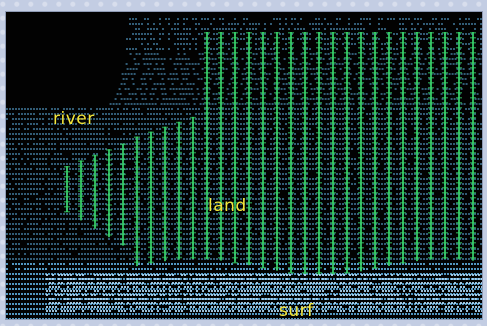  I want to click on label-land: land, so click(227, 206).